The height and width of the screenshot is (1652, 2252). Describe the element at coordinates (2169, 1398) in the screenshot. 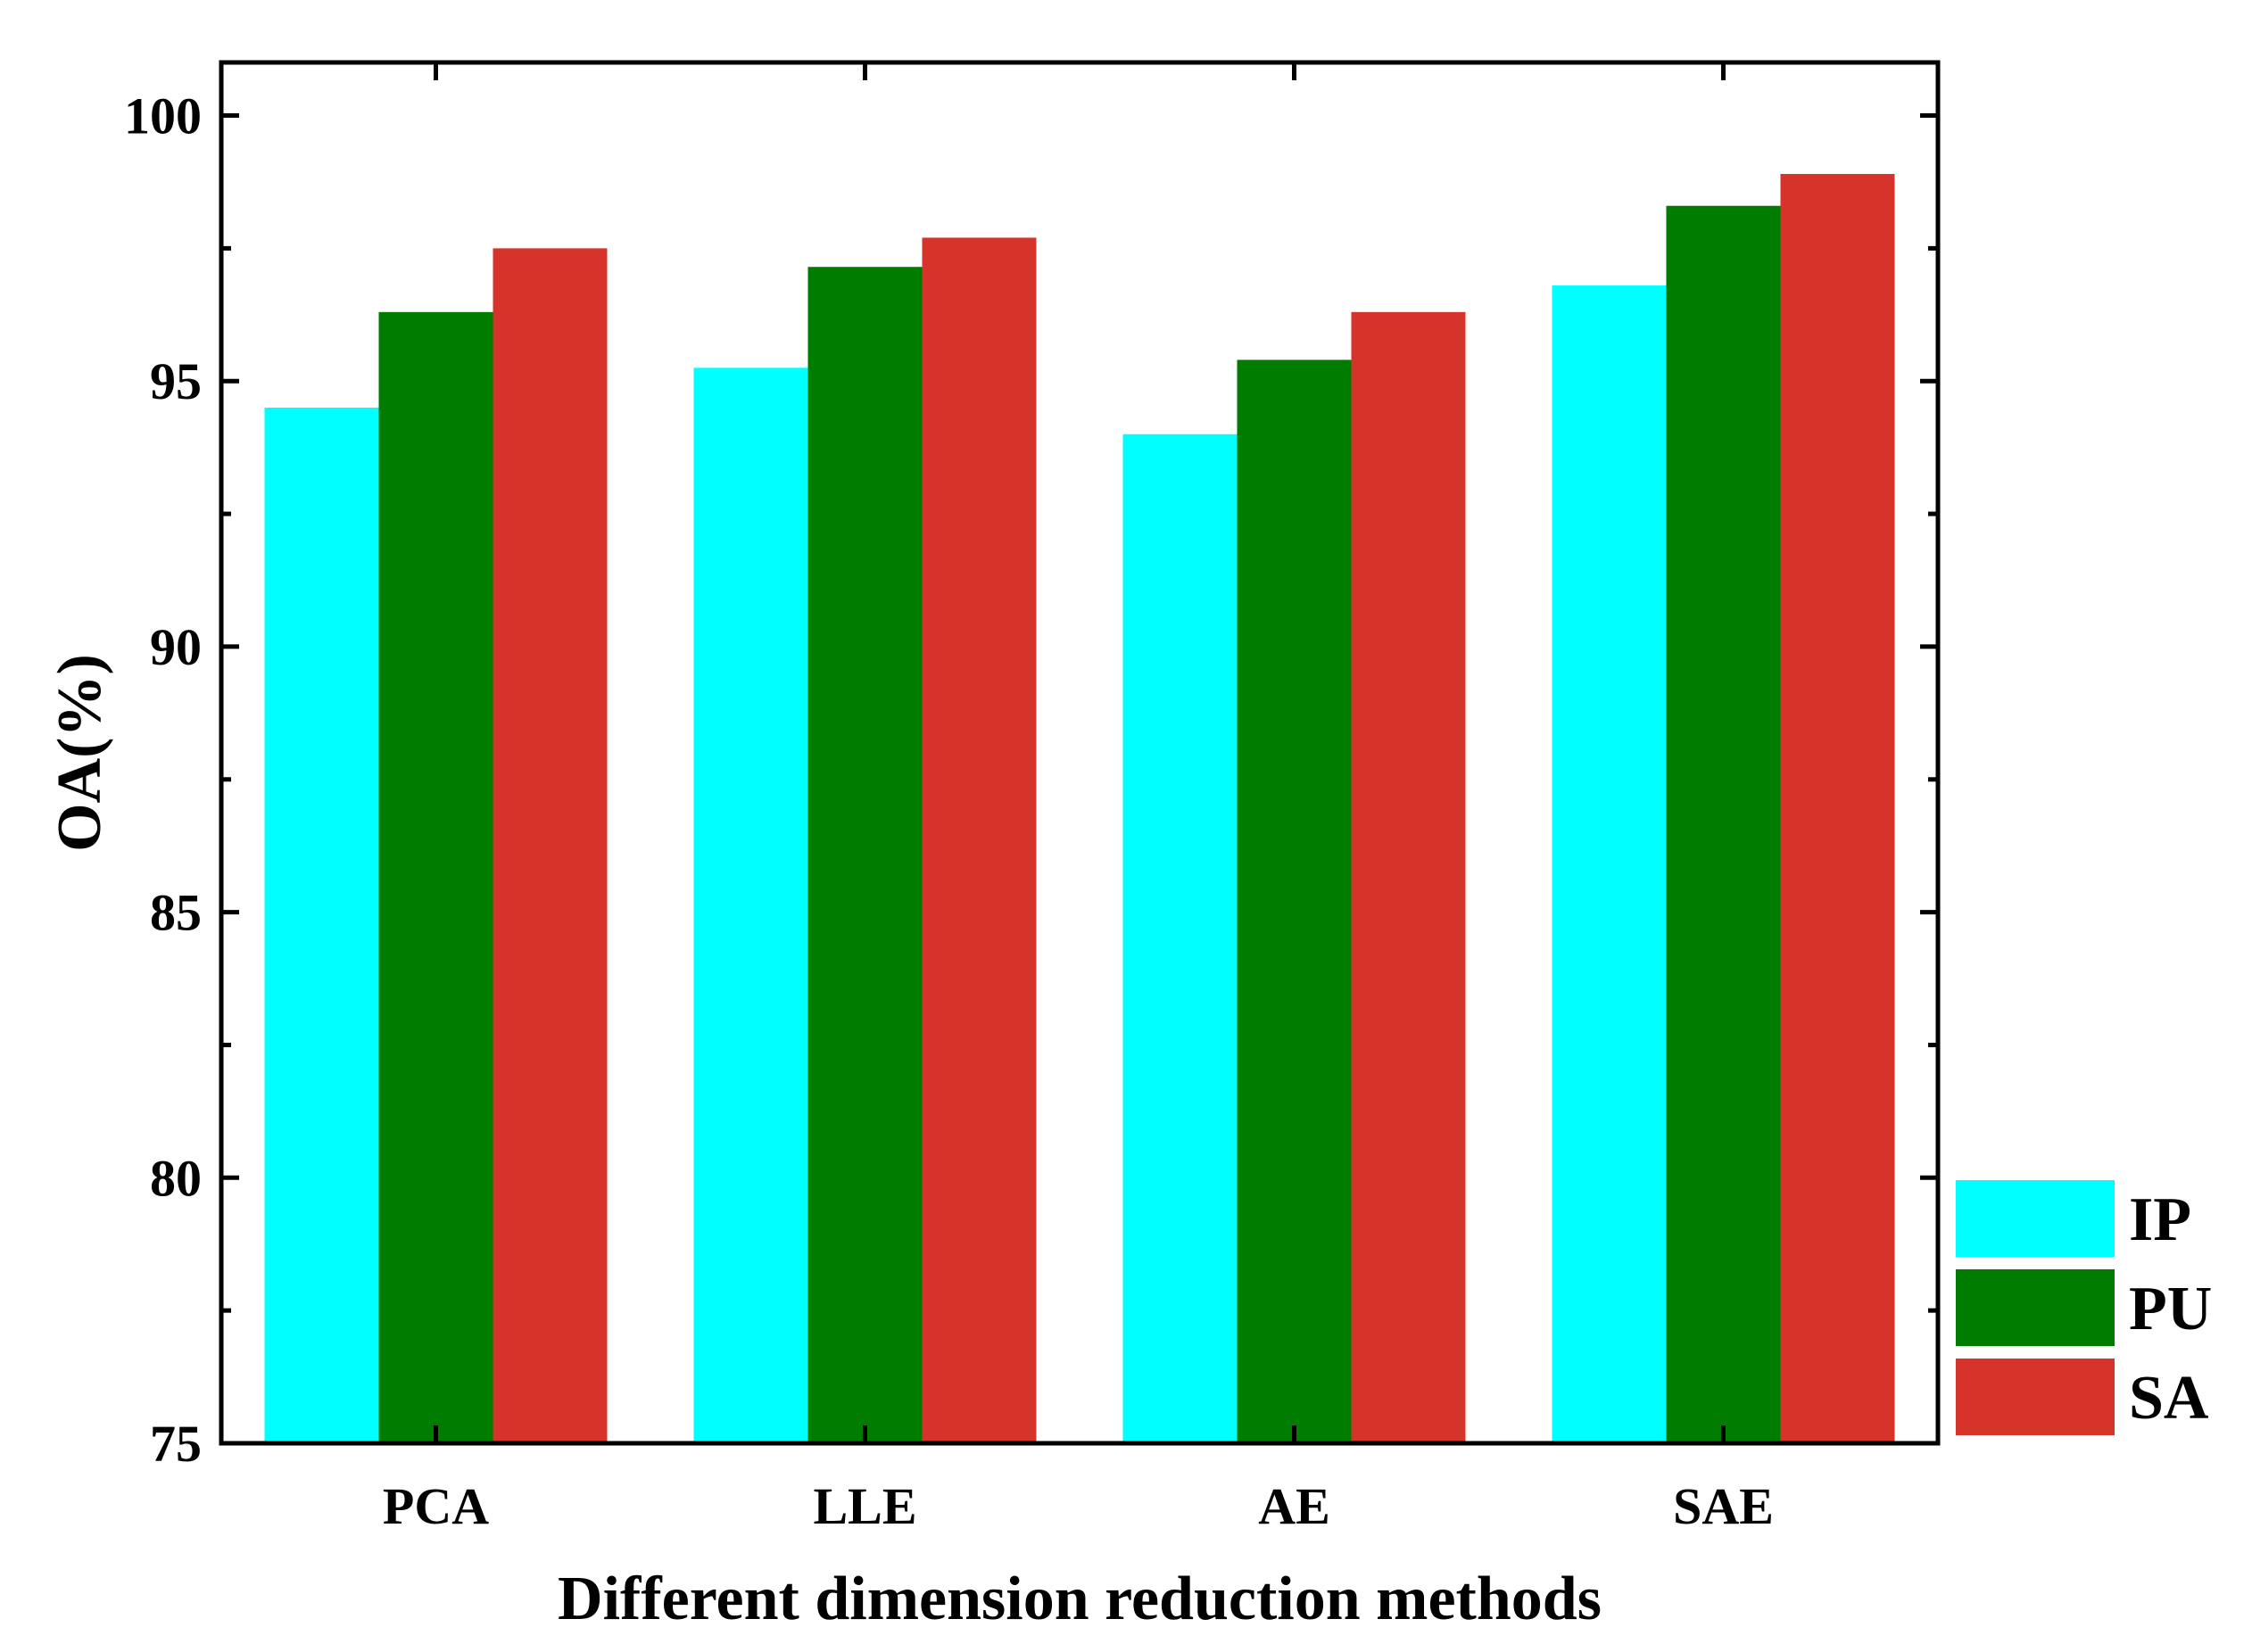

I see `legend-label-sa: SA` at that location.